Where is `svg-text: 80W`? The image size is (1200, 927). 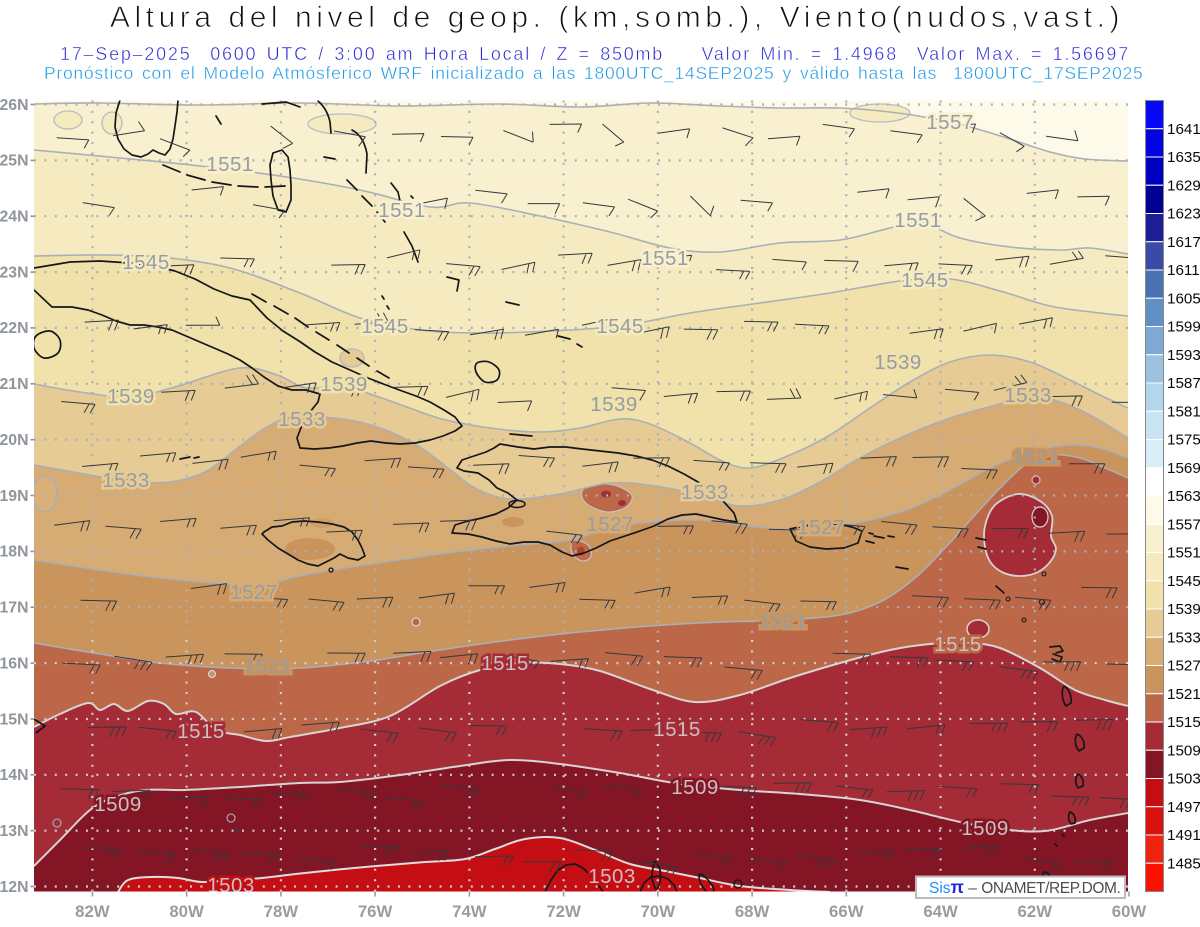 svg-text: 80W is located at coordinates (186, 911).